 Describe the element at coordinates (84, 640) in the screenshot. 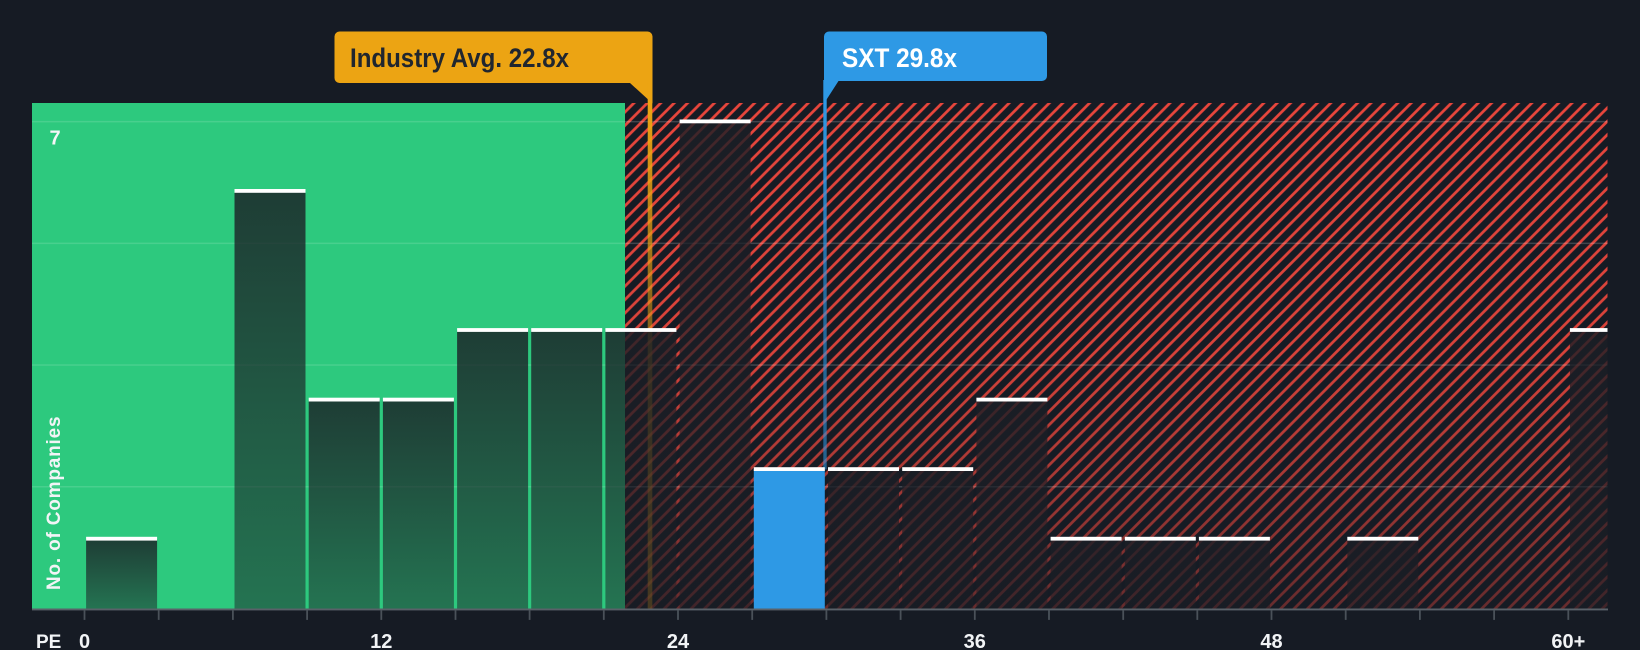

I see `svg-text: 0` at that location.